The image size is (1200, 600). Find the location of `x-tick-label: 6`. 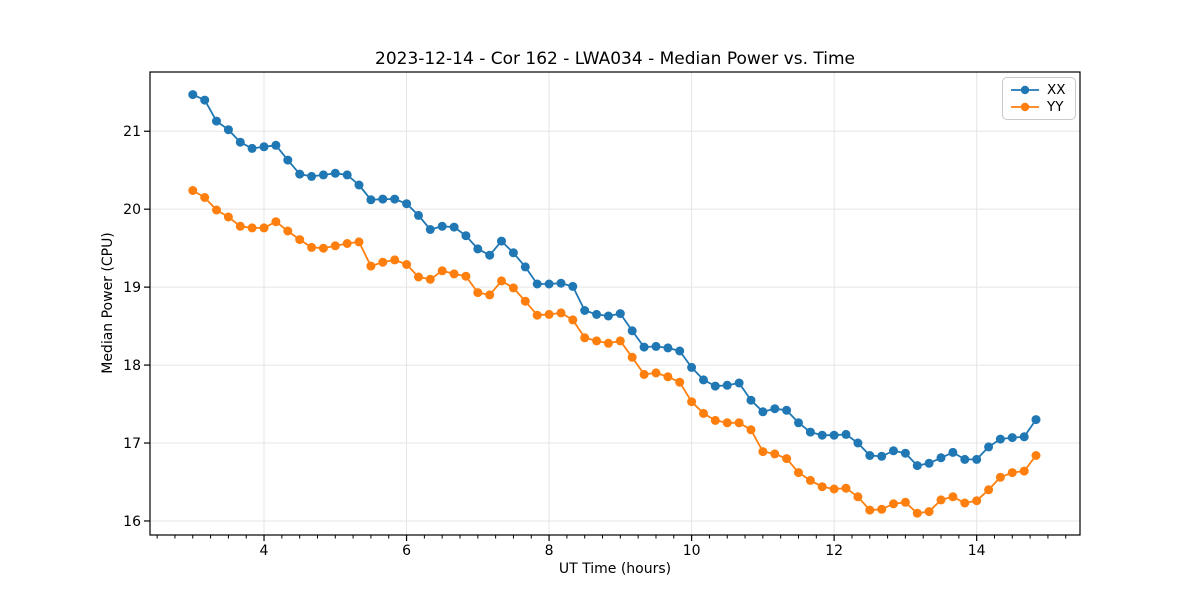

x-tick-label: 6 is located at coordinates (406, 551).